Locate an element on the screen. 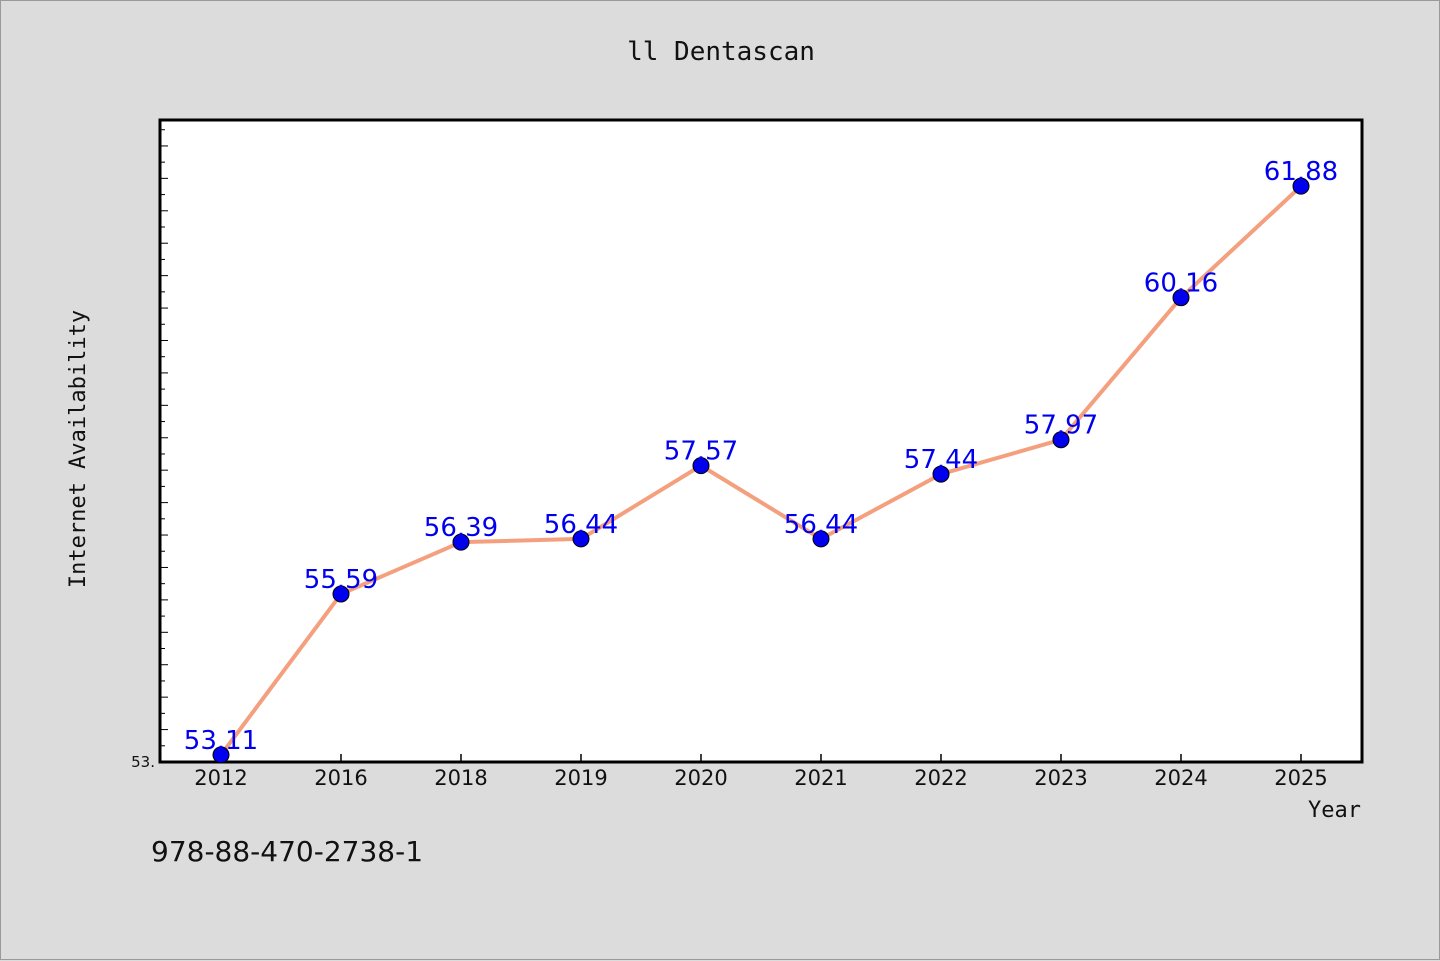 The width and height of the screenshot is (1440, 961). y-tick-label: 53. is located at coordinates (143, 762).